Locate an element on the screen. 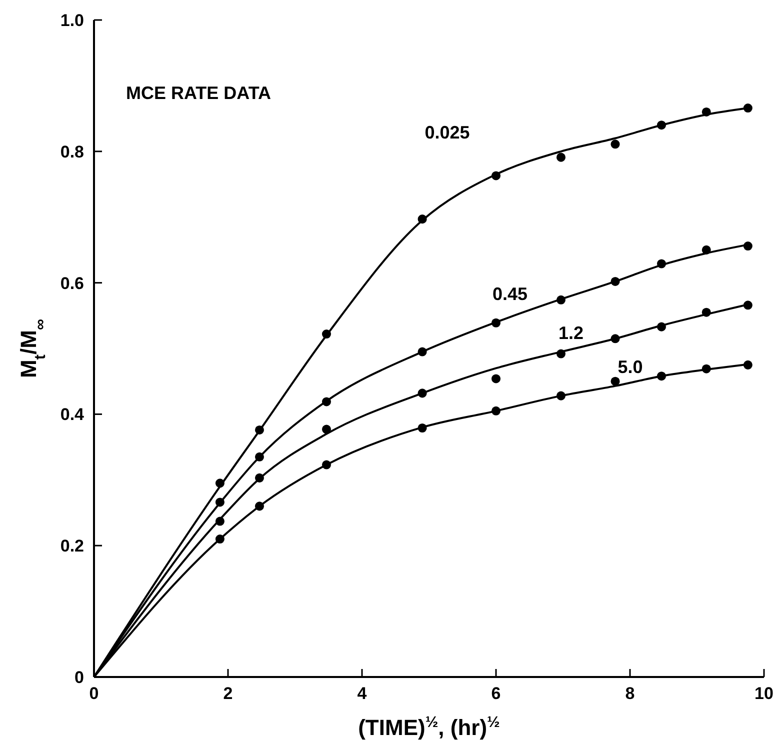 This screenshot has height=754, width=775. y-tick-label: 1.0 is located at coordinates (72, 20).